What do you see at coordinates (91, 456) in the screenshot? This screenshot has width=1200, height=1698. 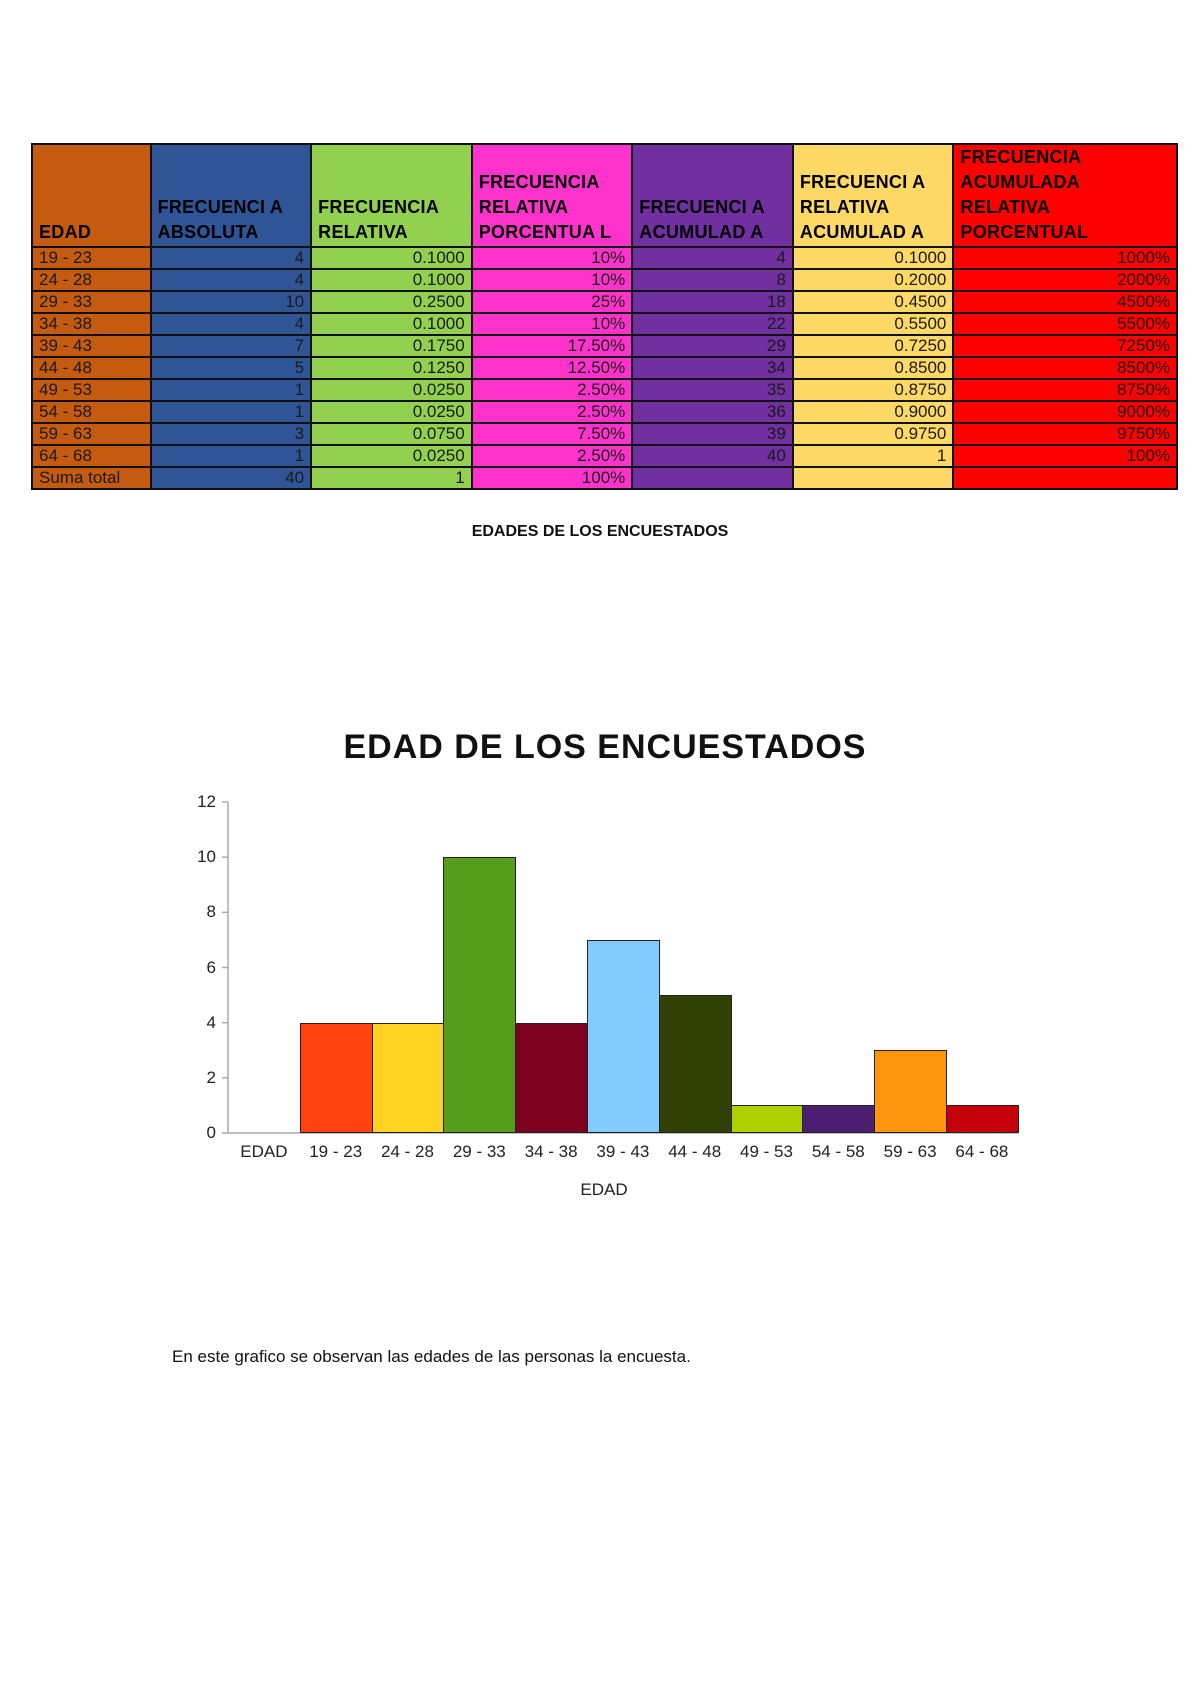 I see `age-range-cell: 64 - 68` at bounding box center [91, 456].